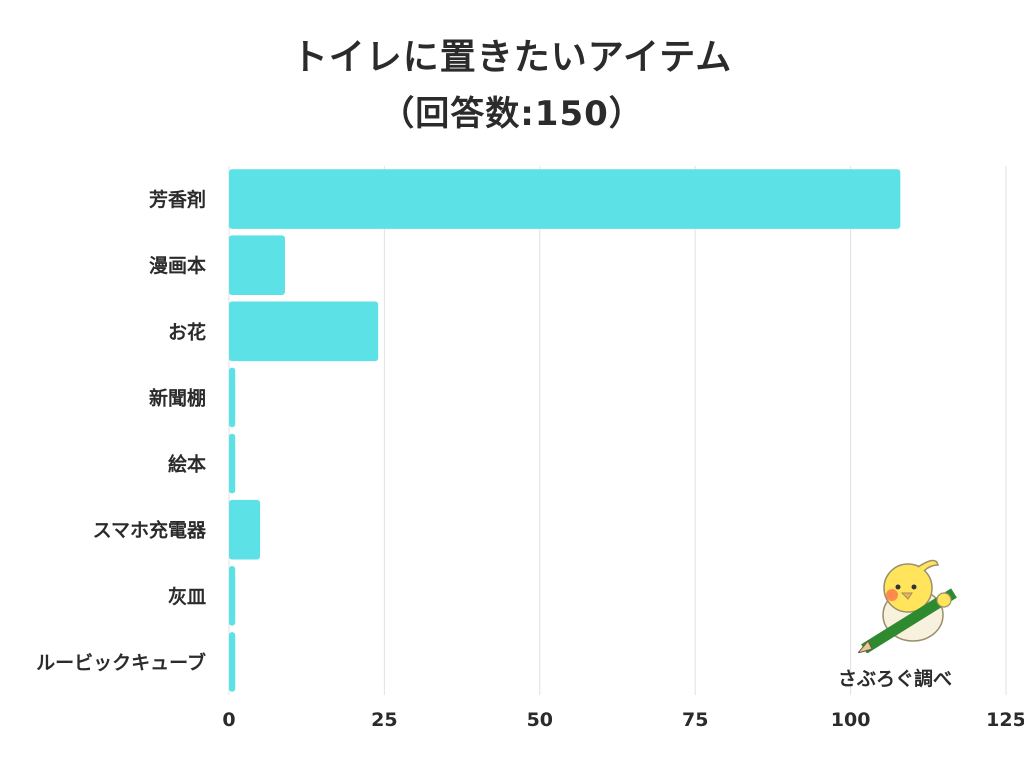 This screenshot has height=768, width=1024. What do you see at coordinates (695, 720) in the screenshot?
I see `x-tick-label: 75` at bounding box center [695, 720].